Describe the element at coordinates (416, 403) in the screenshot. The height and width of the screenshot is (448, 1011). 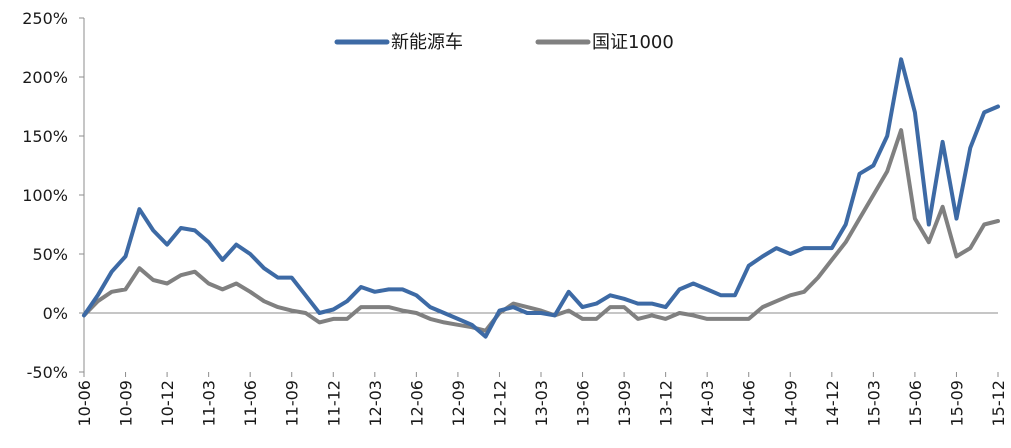
I see `x-tick-label: 12-06` at that location.